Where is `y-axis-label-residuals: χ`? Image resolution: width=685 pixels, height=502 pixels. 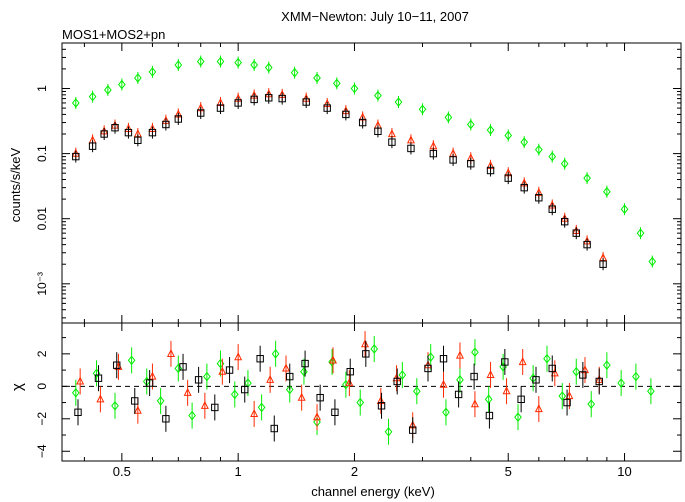 y-axis-label-residuals: χ is located at coordinates (17, 387).